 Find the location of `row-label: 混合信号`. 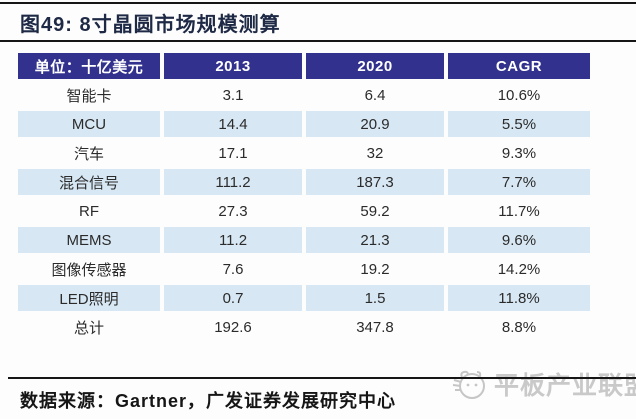

row-label: 混合信号 is located at coordinates (89, 182).